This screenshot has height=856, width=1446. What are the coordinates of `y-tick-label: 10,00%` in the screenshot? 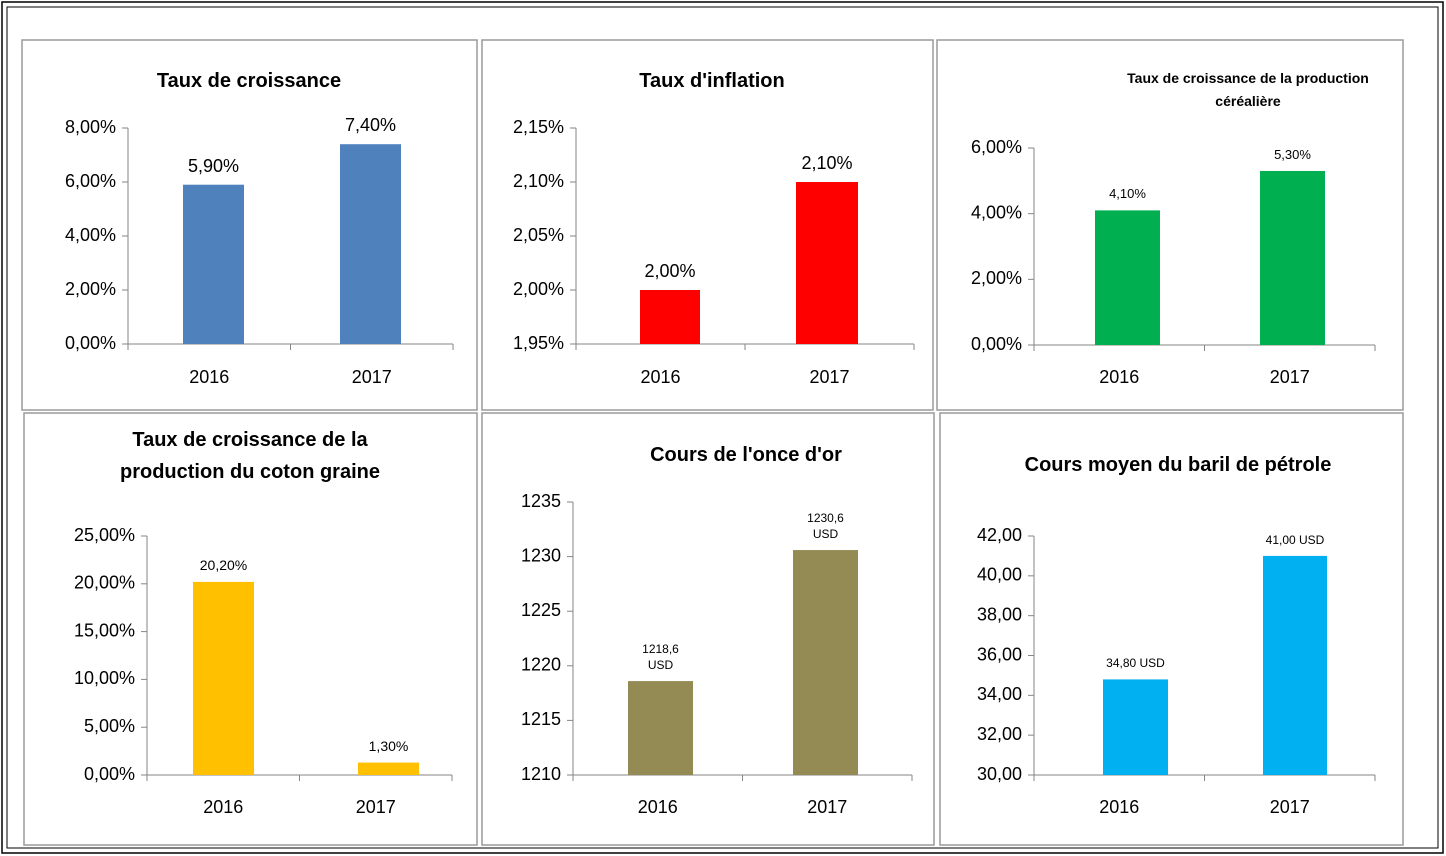 It's located at (104, 678).